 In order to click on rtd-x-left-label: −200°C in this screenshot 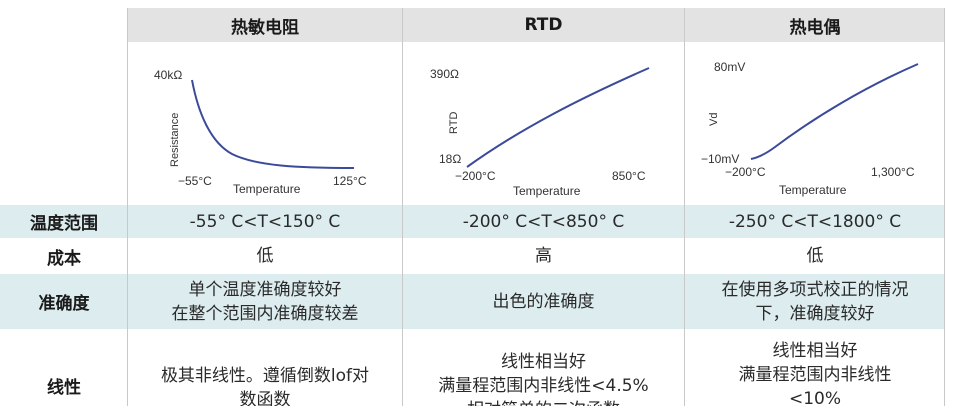, I will do `click(475, 176)`.